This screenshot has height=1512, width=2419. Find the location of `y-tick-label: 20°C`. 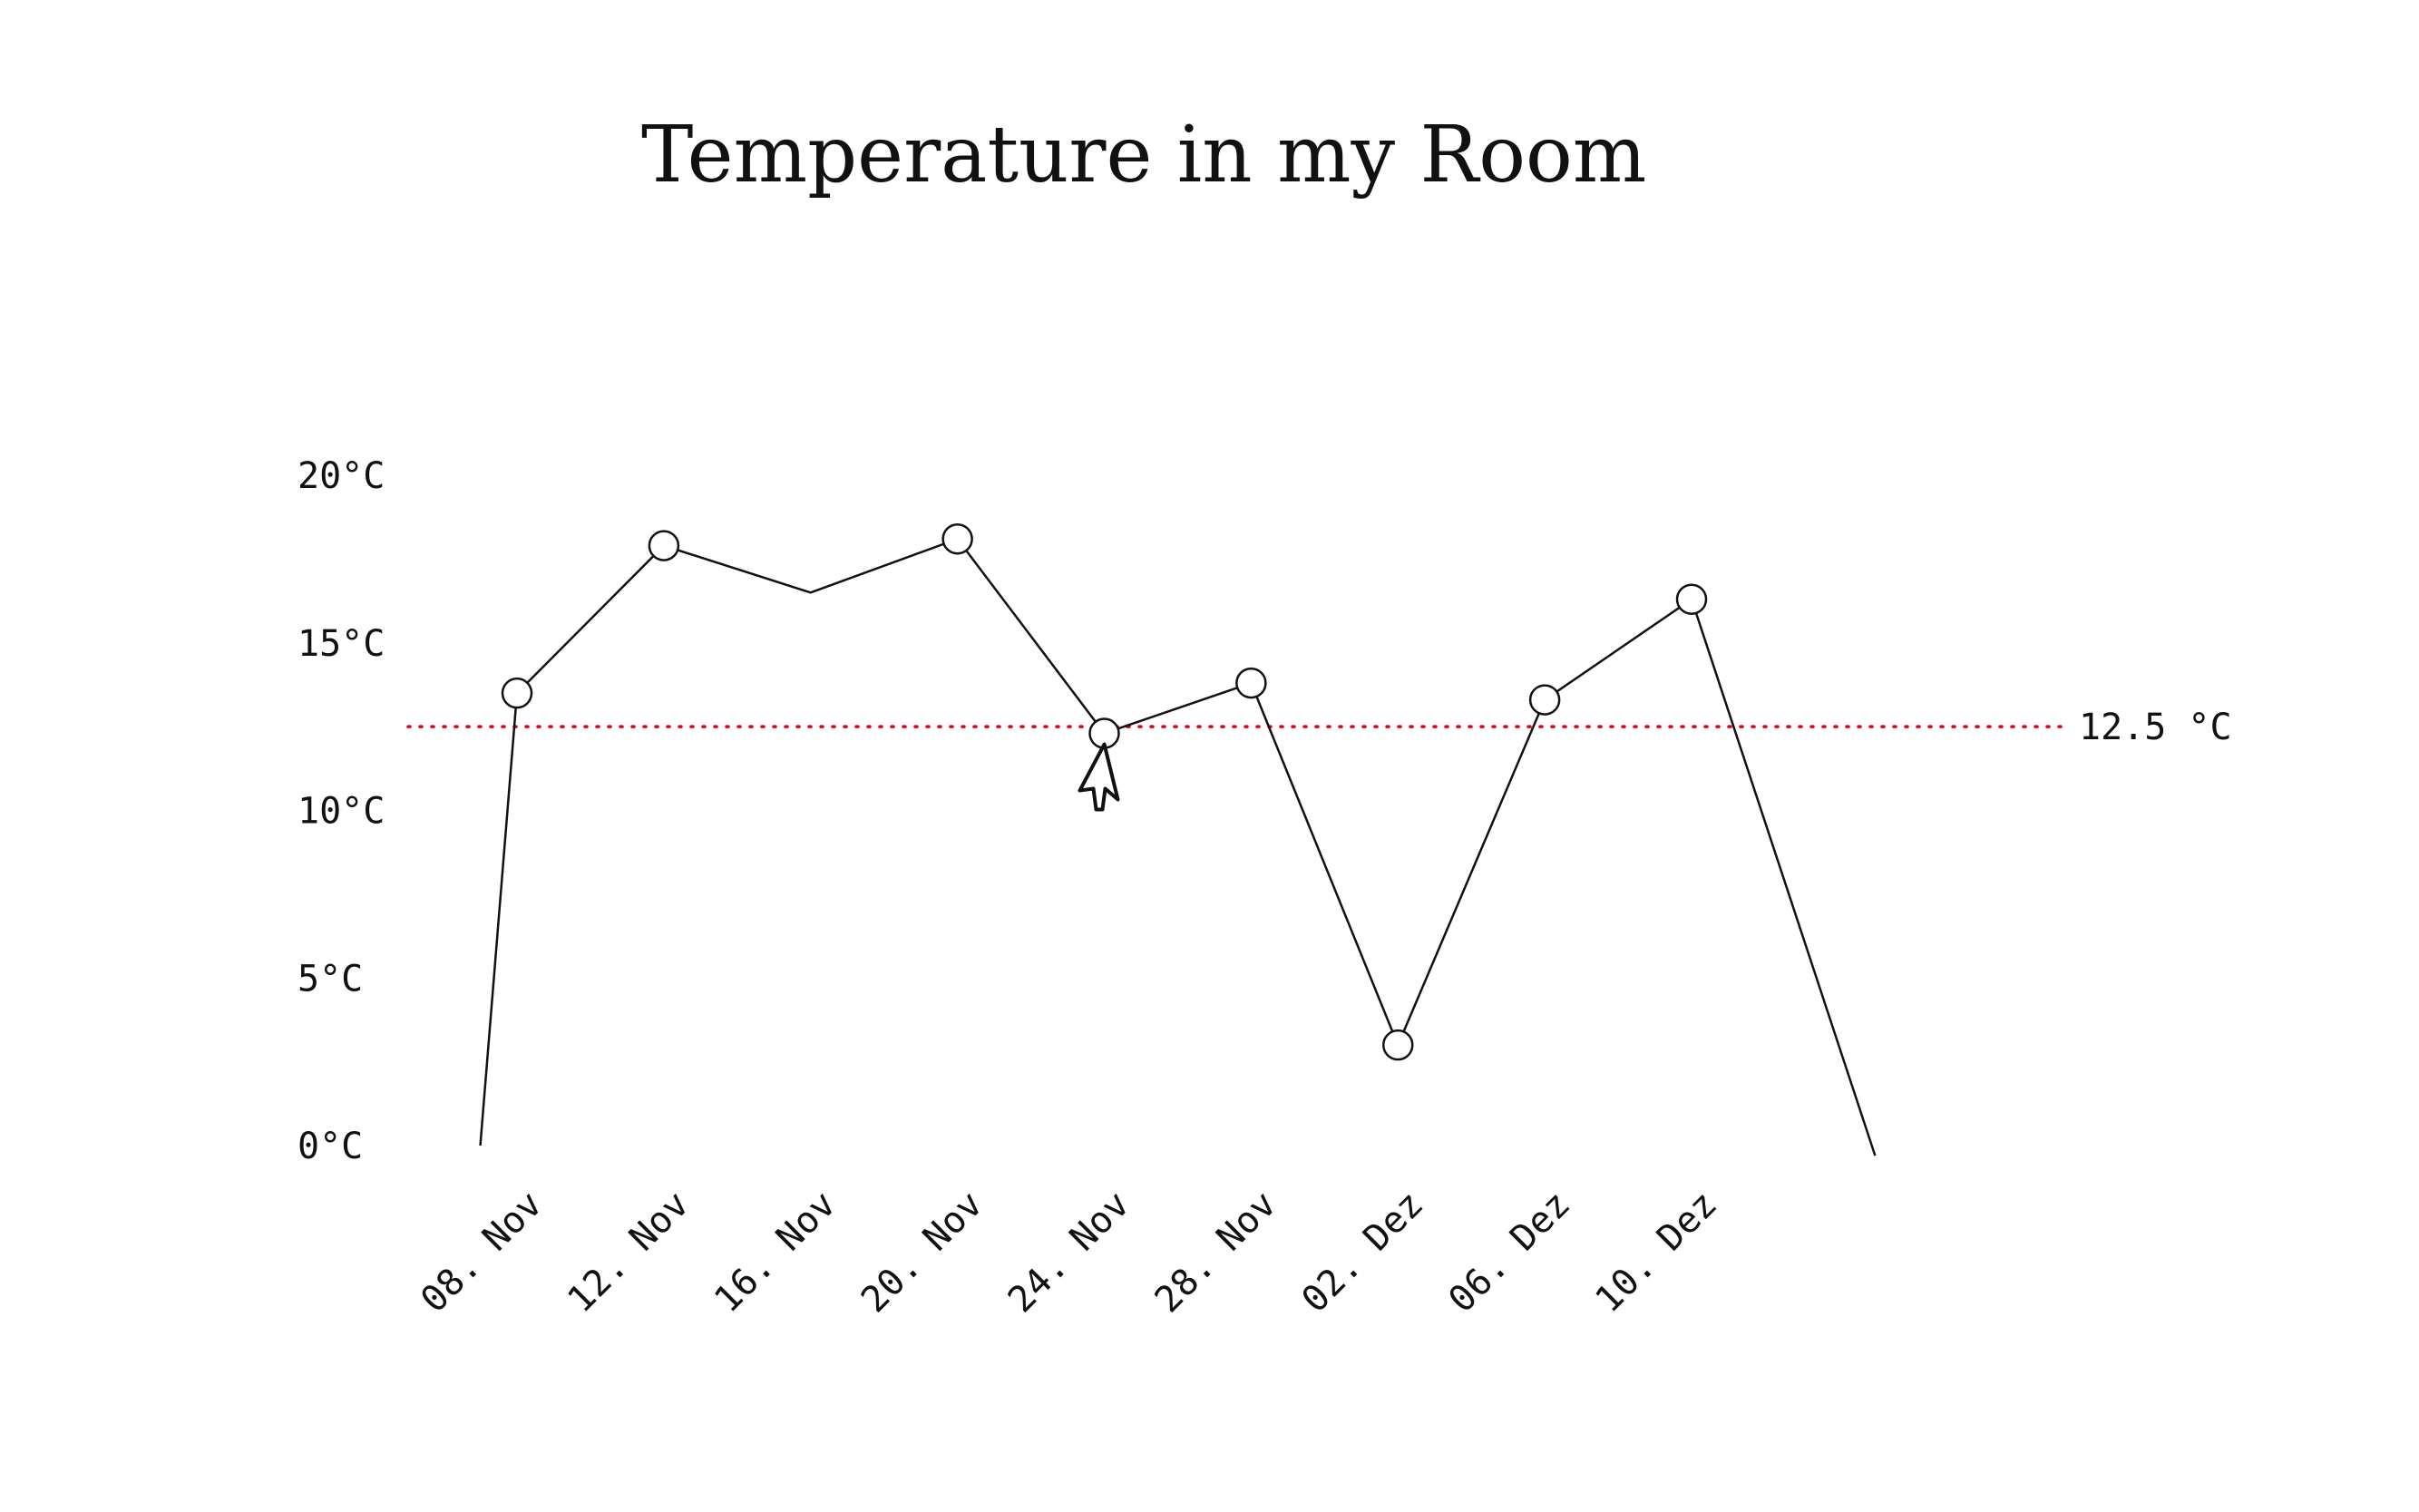

y-tick-label: 20°C is located at coordinates (341, 476).